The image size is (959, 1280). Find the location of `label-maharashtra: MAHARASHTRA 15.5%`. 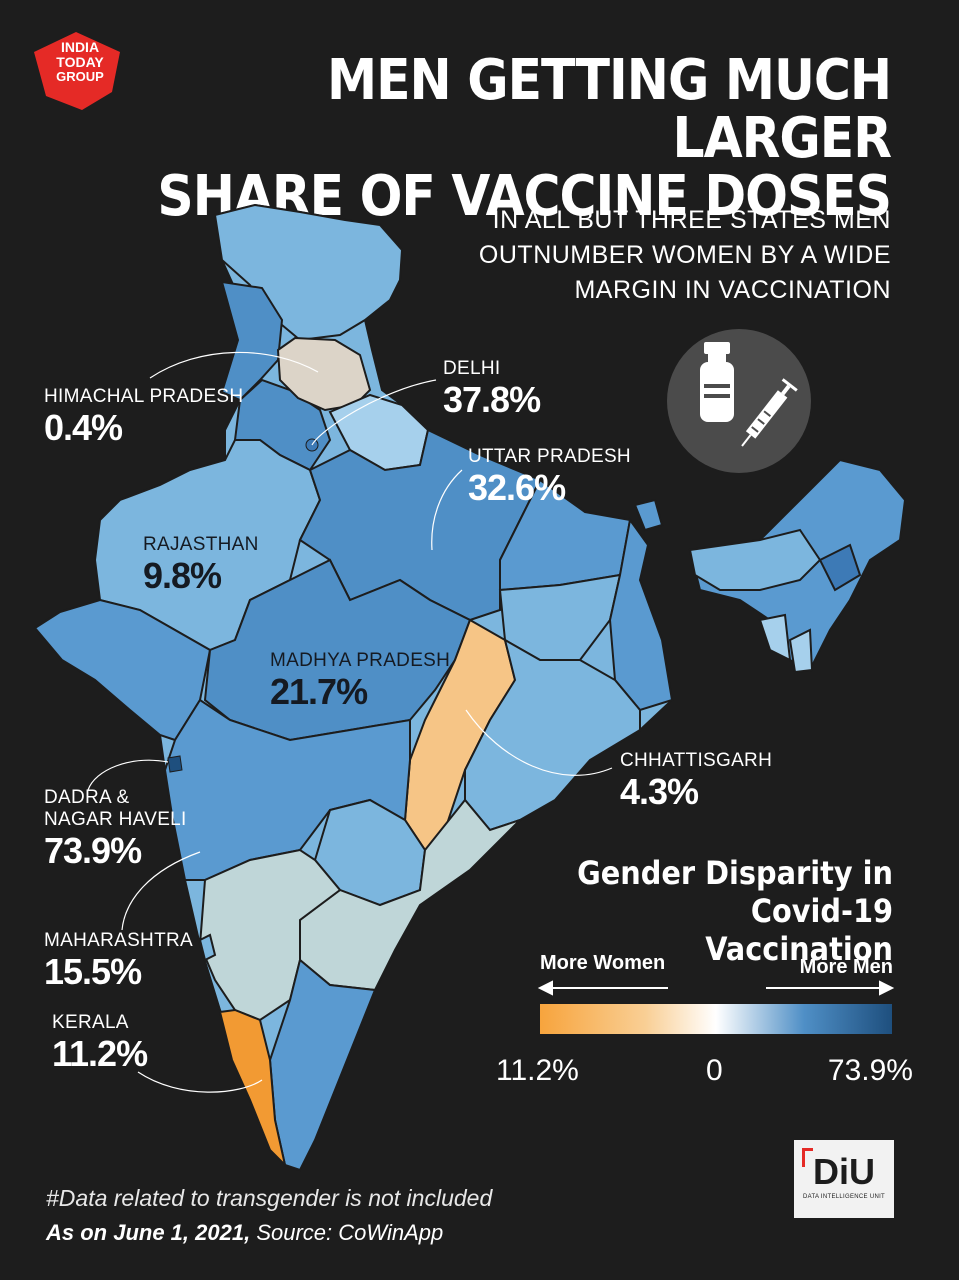

label-maharashtra: MAHARASHTRA 15.5% is located at coordinates (118, 961).